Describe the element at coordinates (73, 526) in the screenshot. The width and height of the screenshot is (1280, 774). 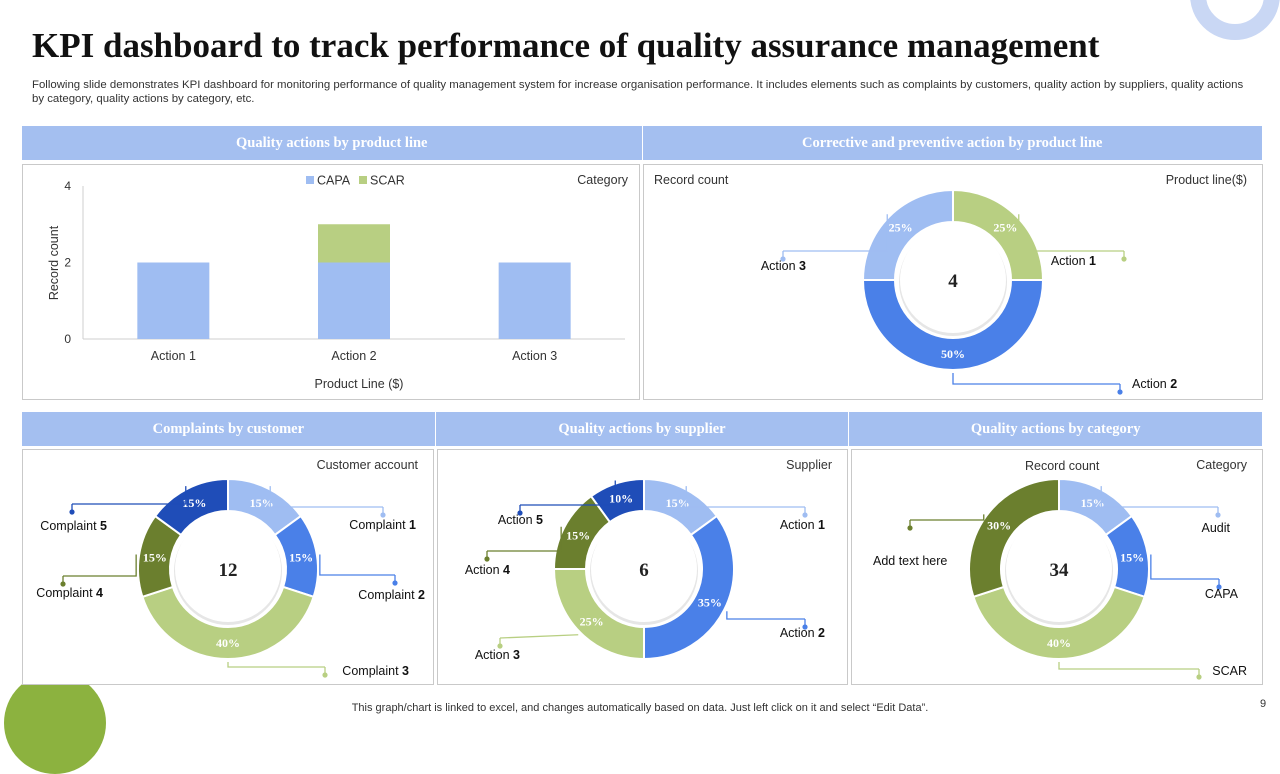
I see `callout-label: Complaint 5` at that location.